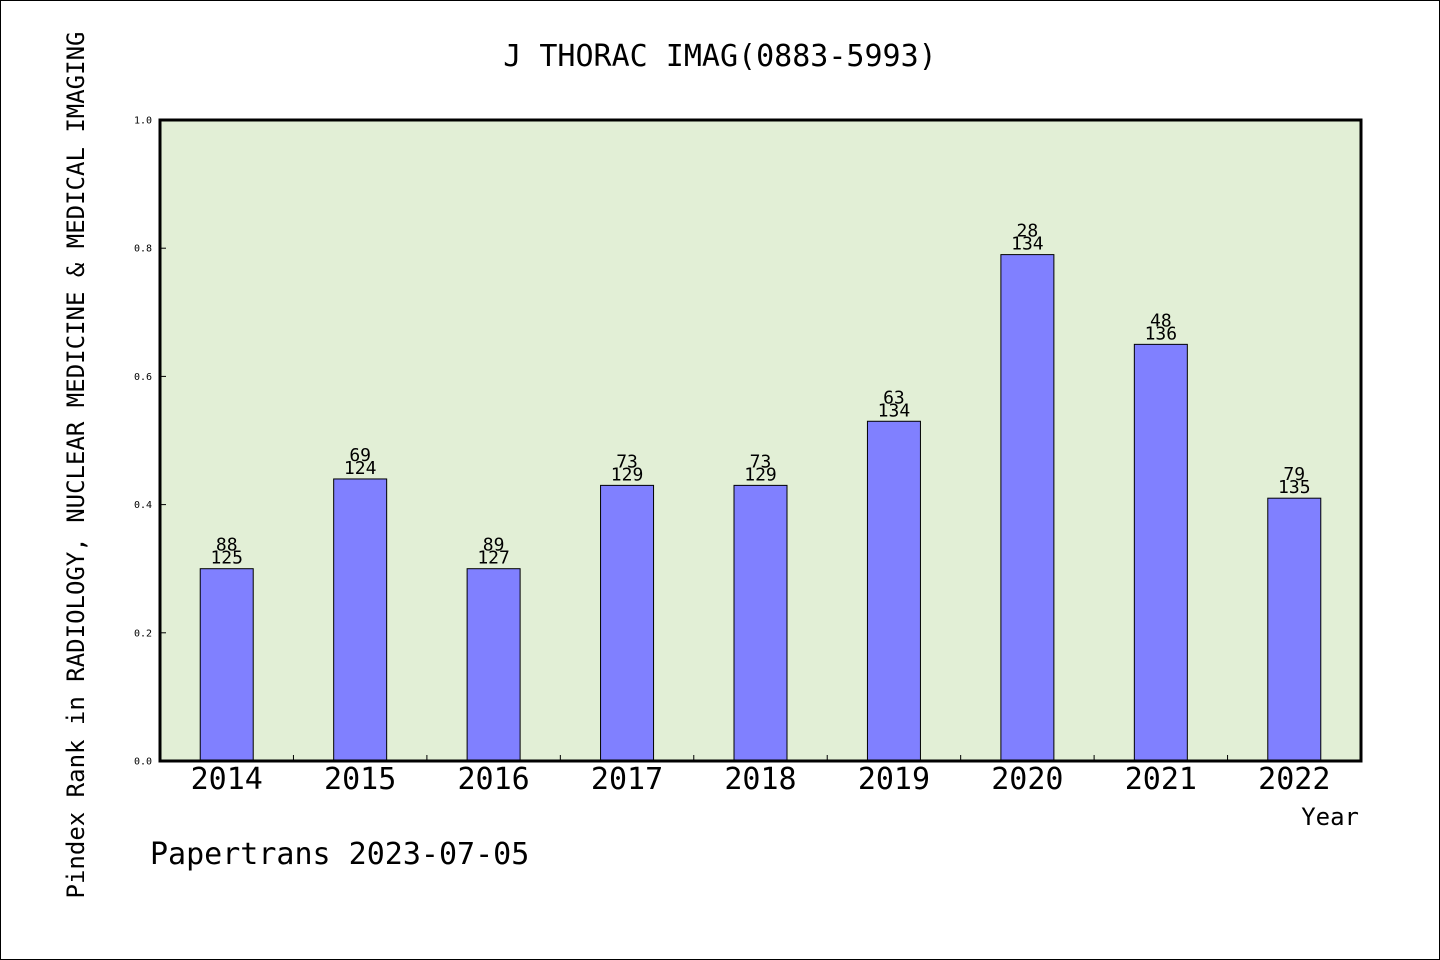 Image resolution: width=1440 pixels, height=960 pixels. I want to click on bar-2016, so click(493, 665).